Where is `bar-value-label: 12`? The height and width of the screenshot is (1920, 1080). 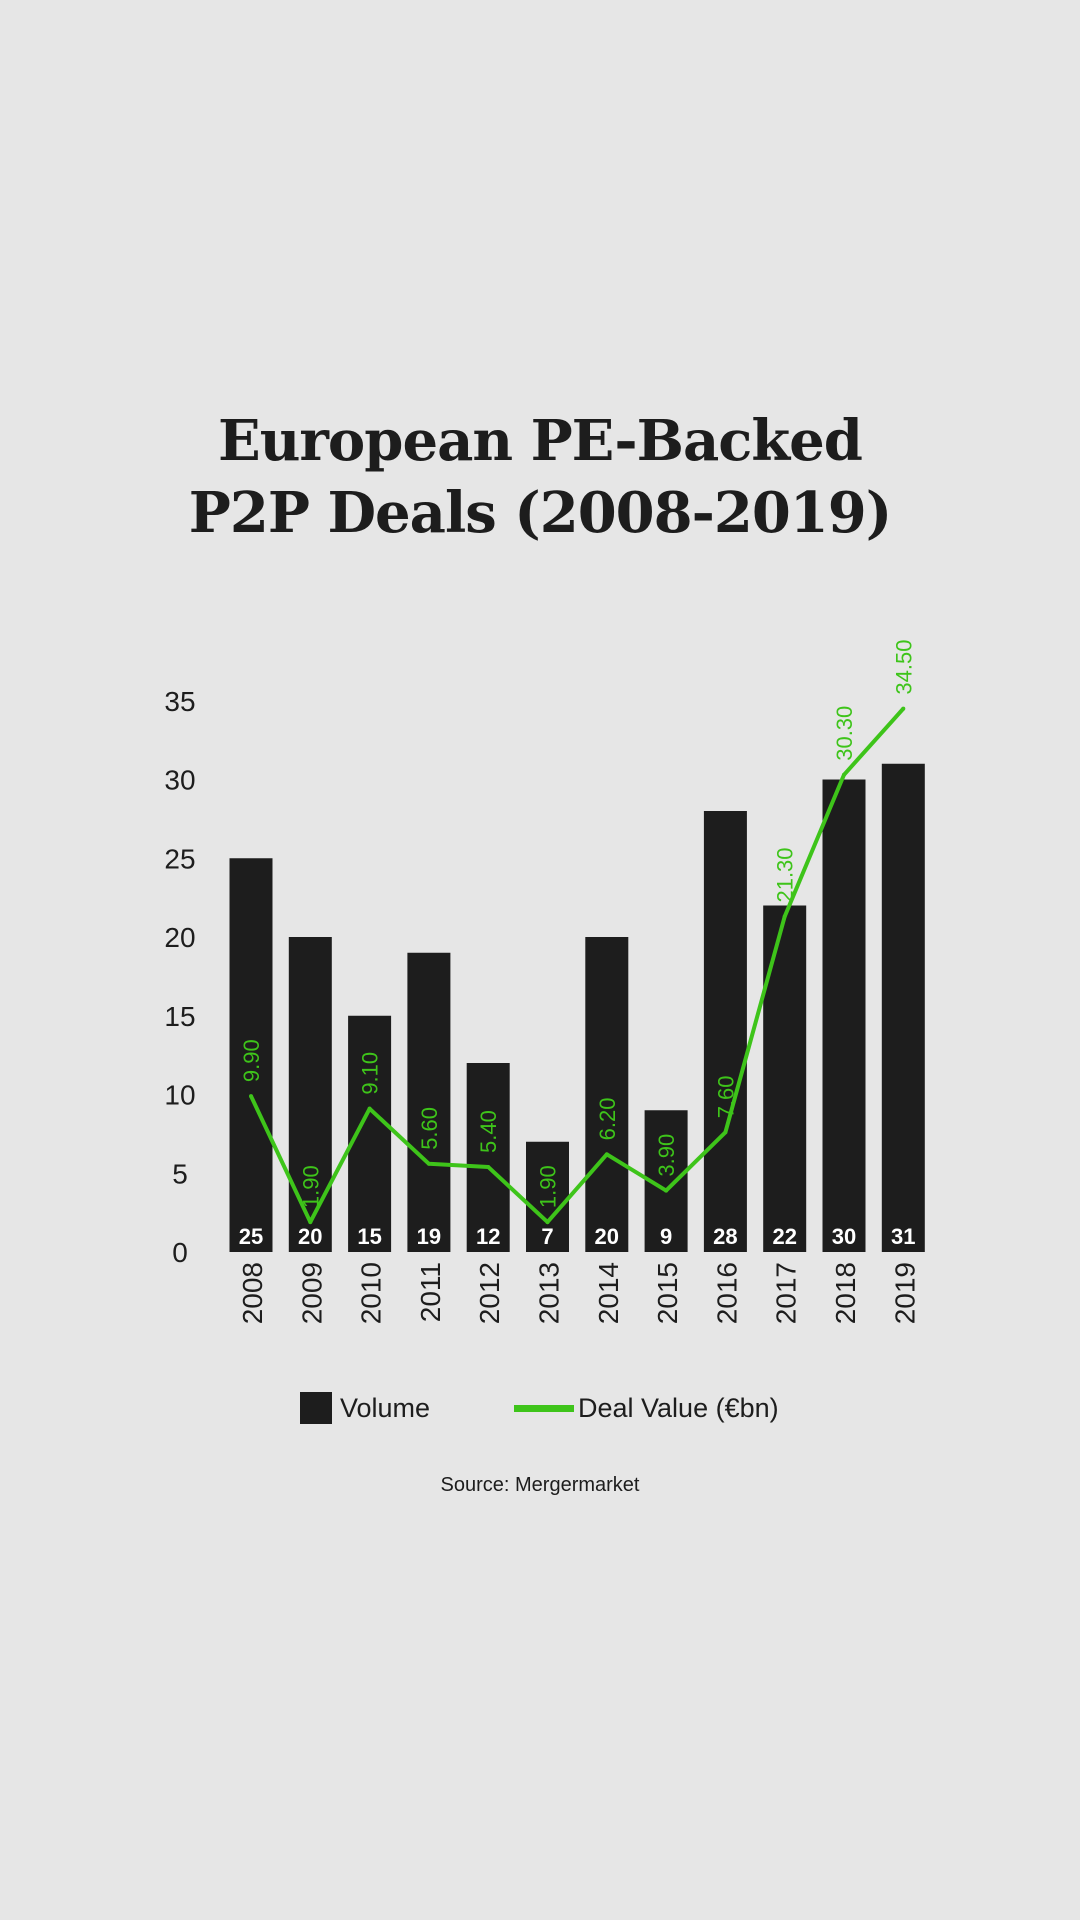 bar-value-label: 12 is located at coordinates (488, 1236).